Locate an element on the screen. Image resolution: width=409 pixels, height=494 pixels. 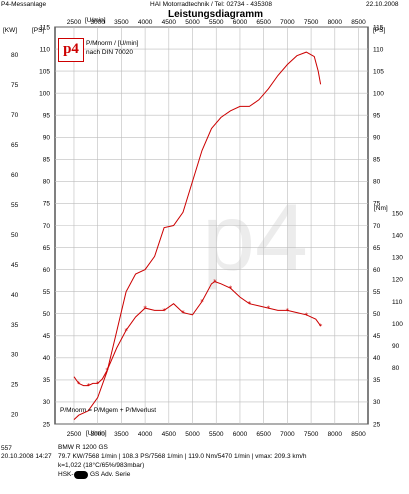
ps-tick-label-right: 95 is located at coordinates (377, 116).